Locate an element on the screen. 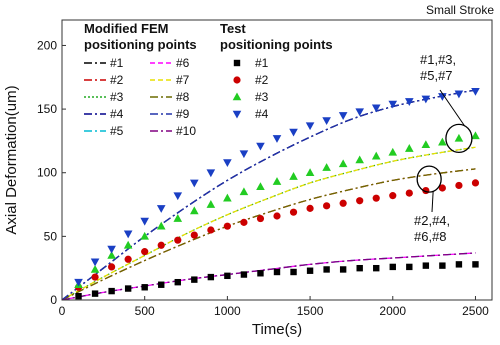  x-tick-label: 1000 is located at coordinates (227, 311).